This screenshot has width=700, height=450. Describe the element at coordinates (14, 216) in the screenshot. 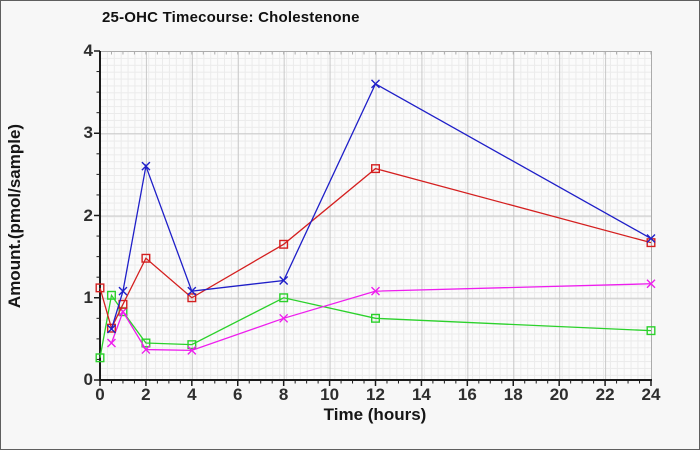

I see `y-axis-label: Amount.(pmol/sample)` at that location.